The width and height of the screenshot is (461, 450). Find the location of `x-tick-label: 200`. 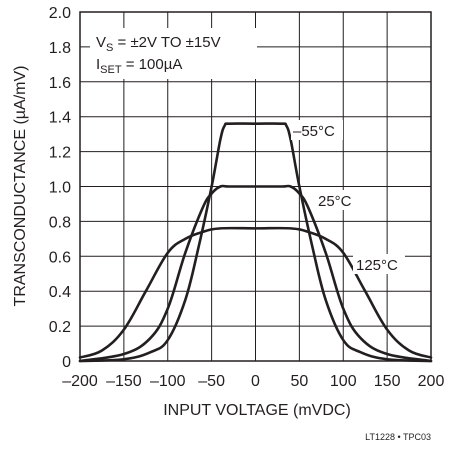

x-tick-label: 200 is located at coordinates (431, 381).